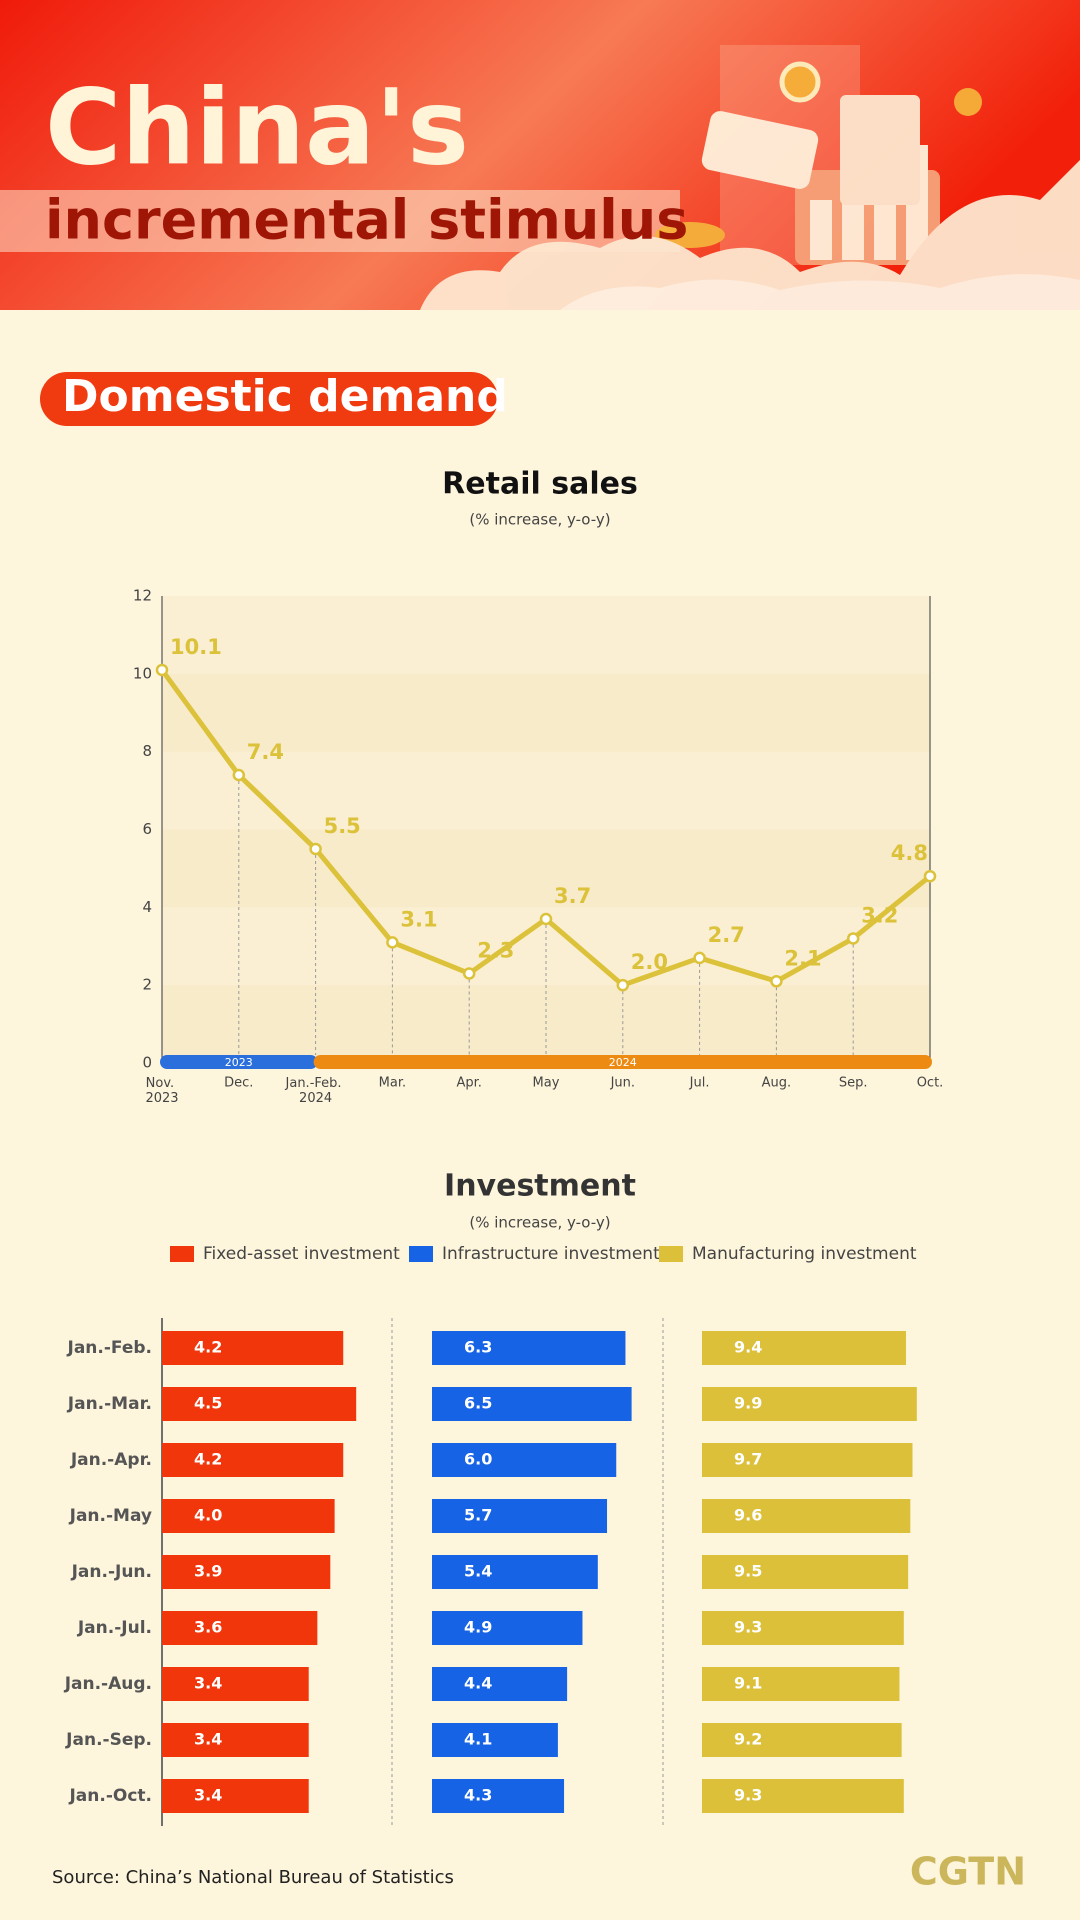 This screenshot has height=1920, width=1080. Describe the element at coordinates (392, 1083) in the screenshot. I see `x-tick-label: Mar.` at that location.